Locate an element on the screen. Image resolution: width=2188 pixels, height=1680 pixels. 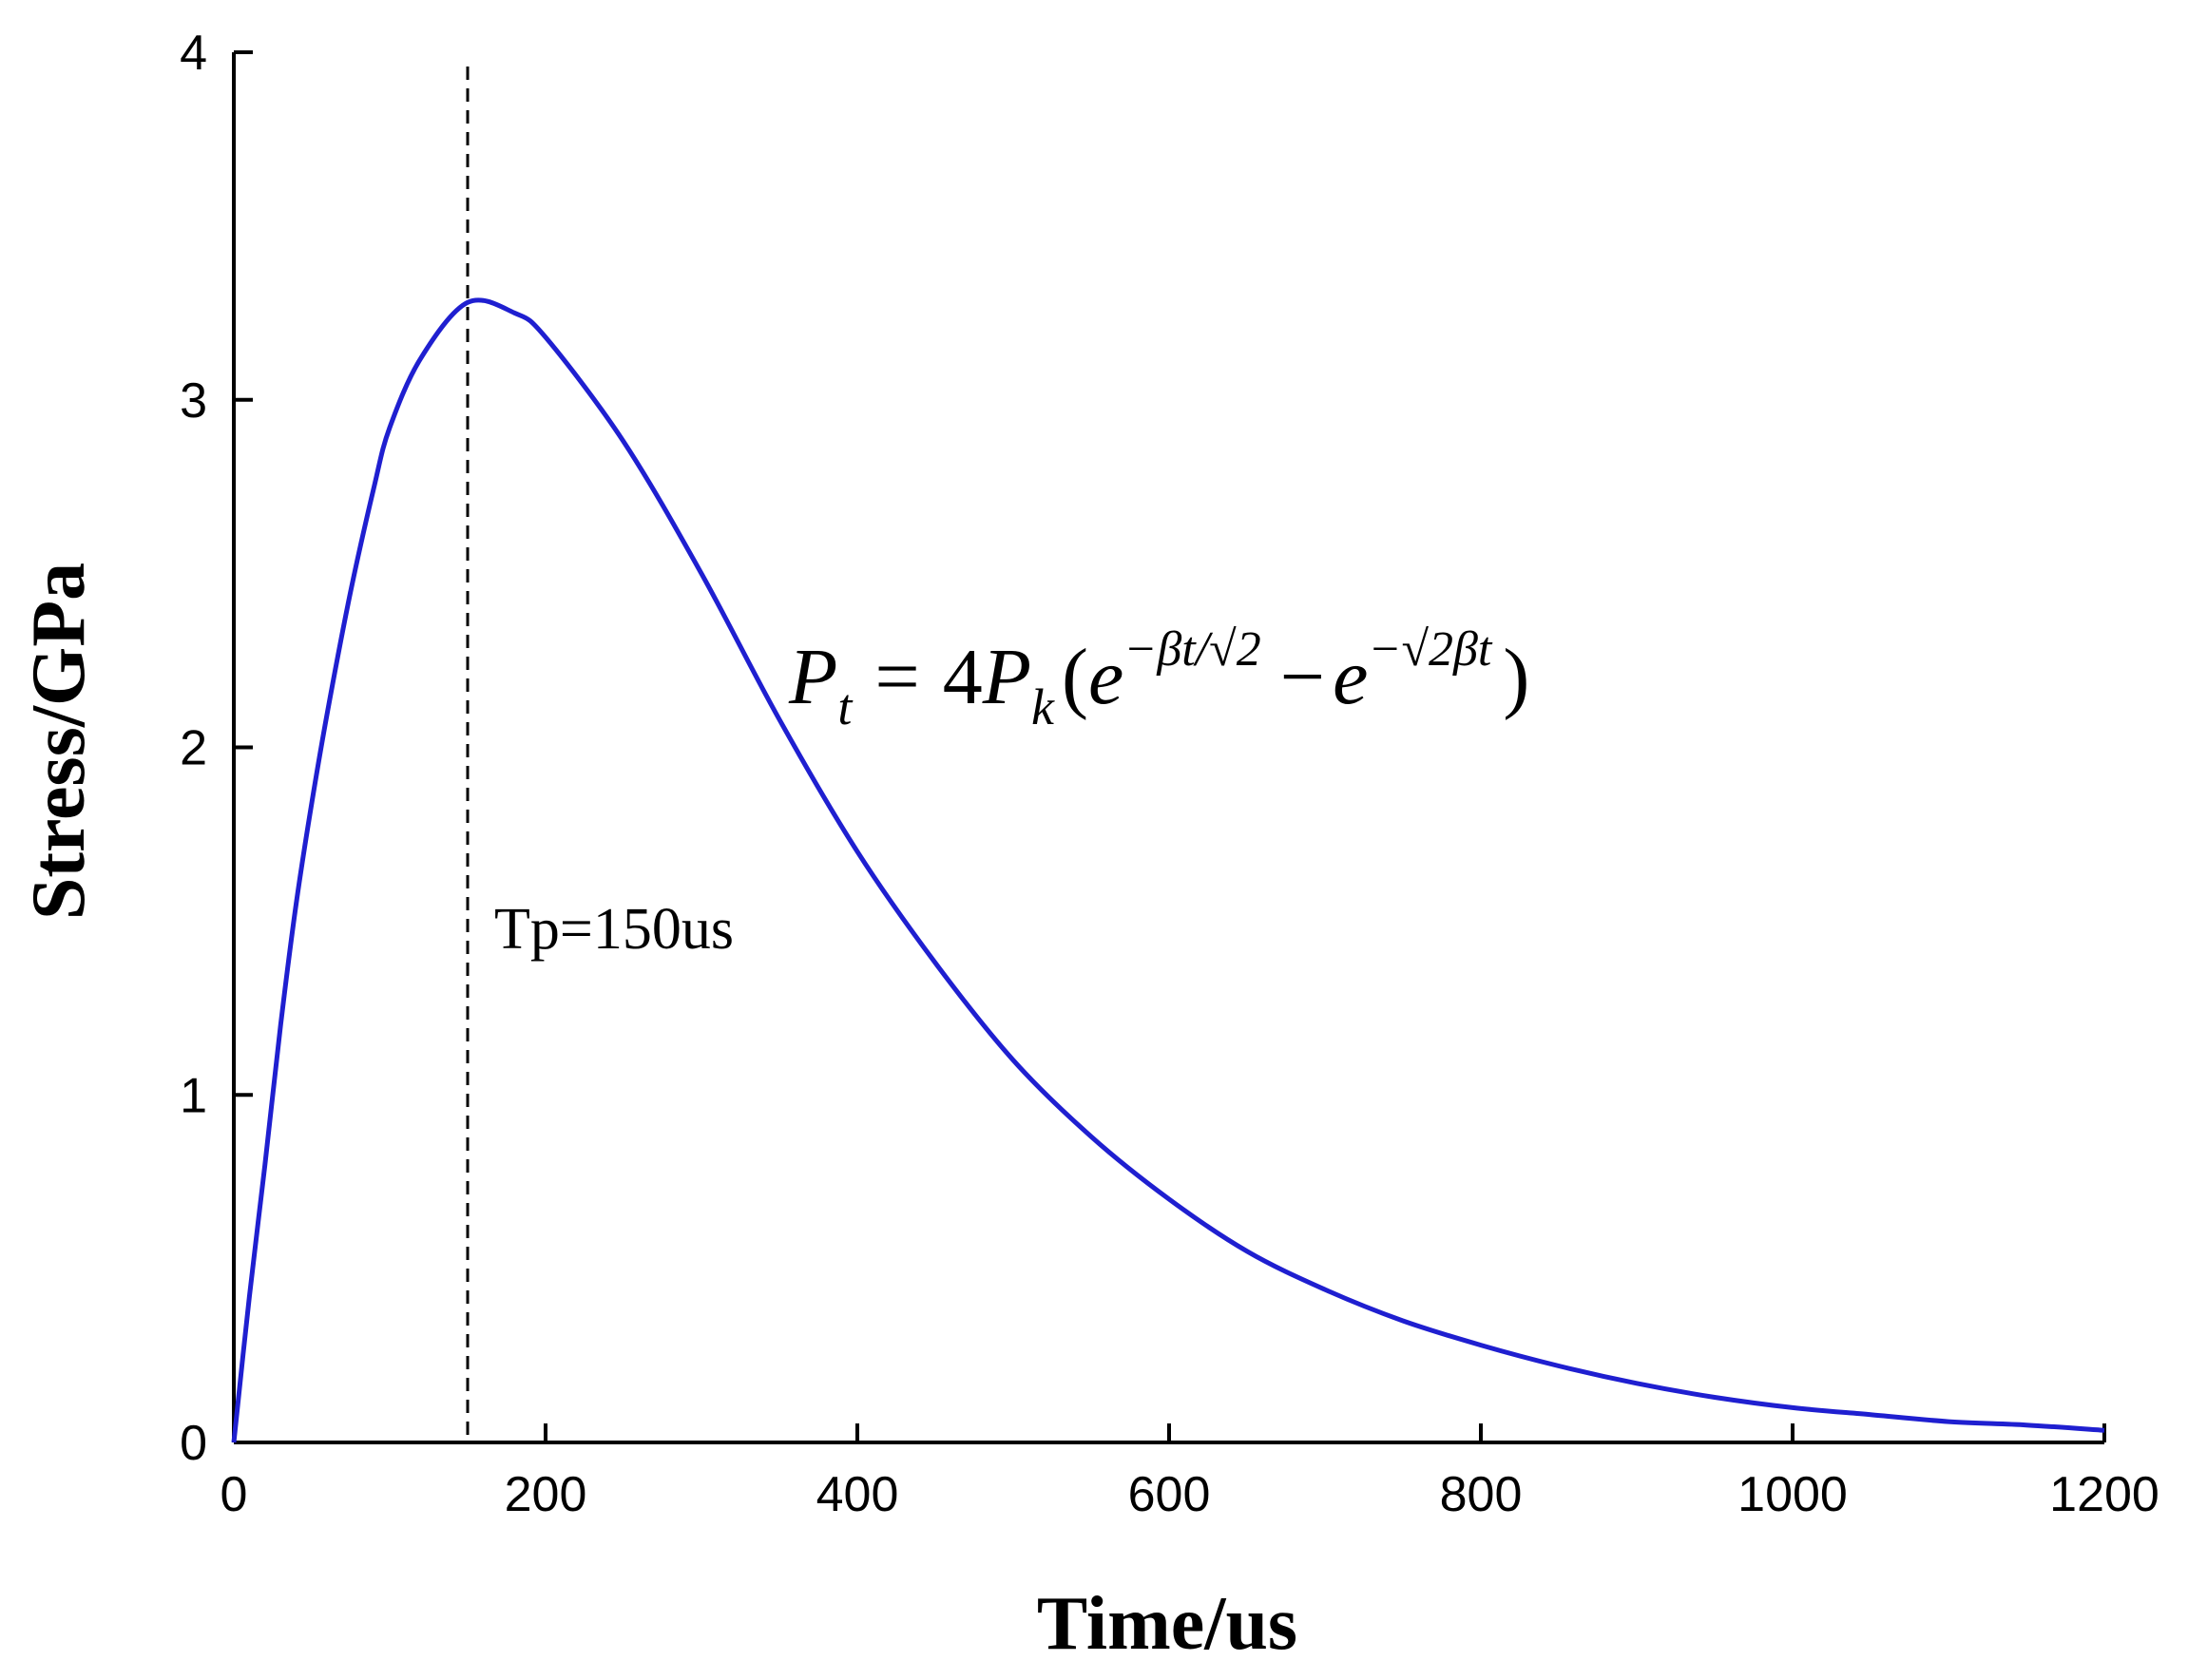
x-tick-label: 400 is located at coordinates (858, 1494).